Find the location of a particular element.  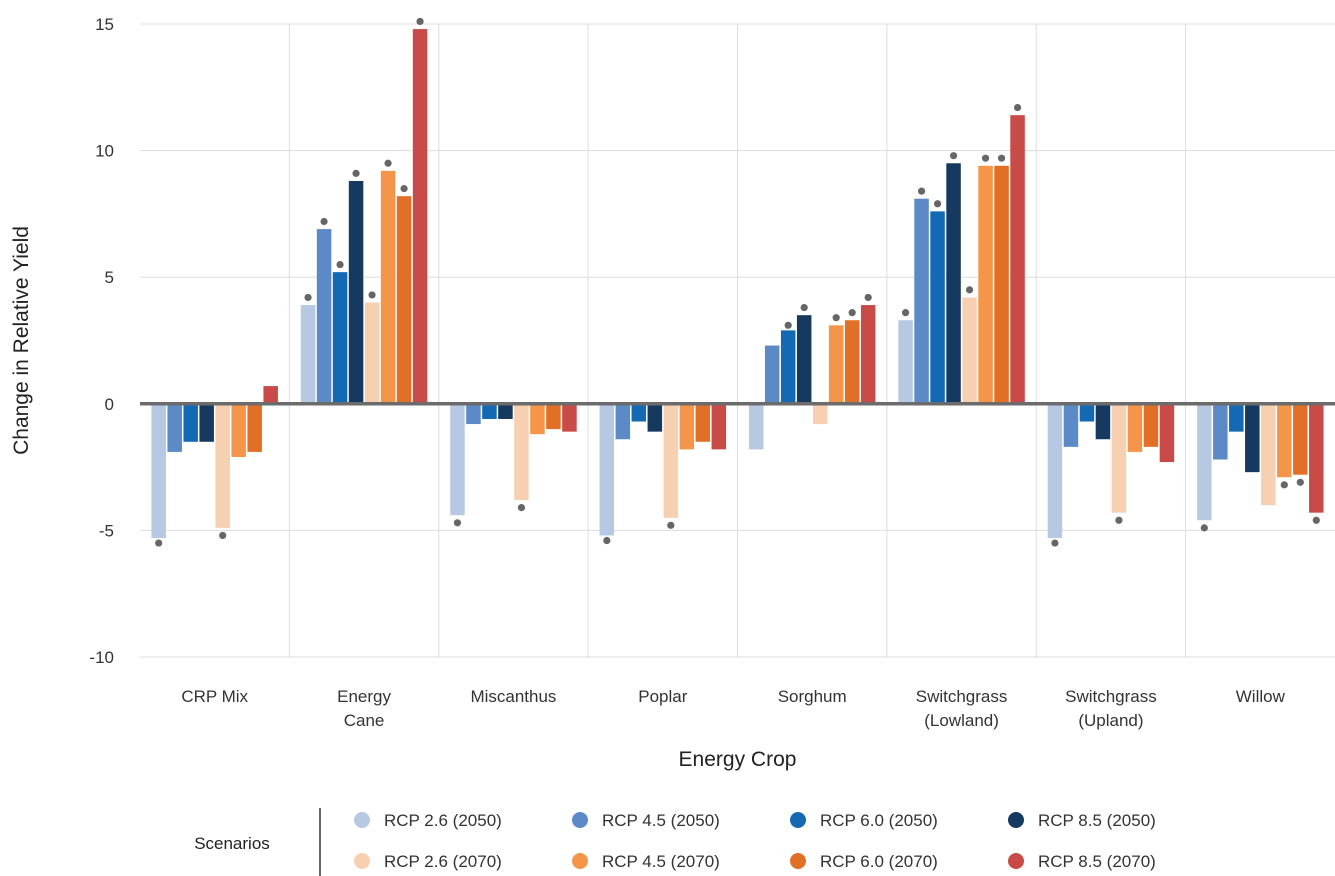

x-tick-label-line: Cane is located at coordinates (364, 720).